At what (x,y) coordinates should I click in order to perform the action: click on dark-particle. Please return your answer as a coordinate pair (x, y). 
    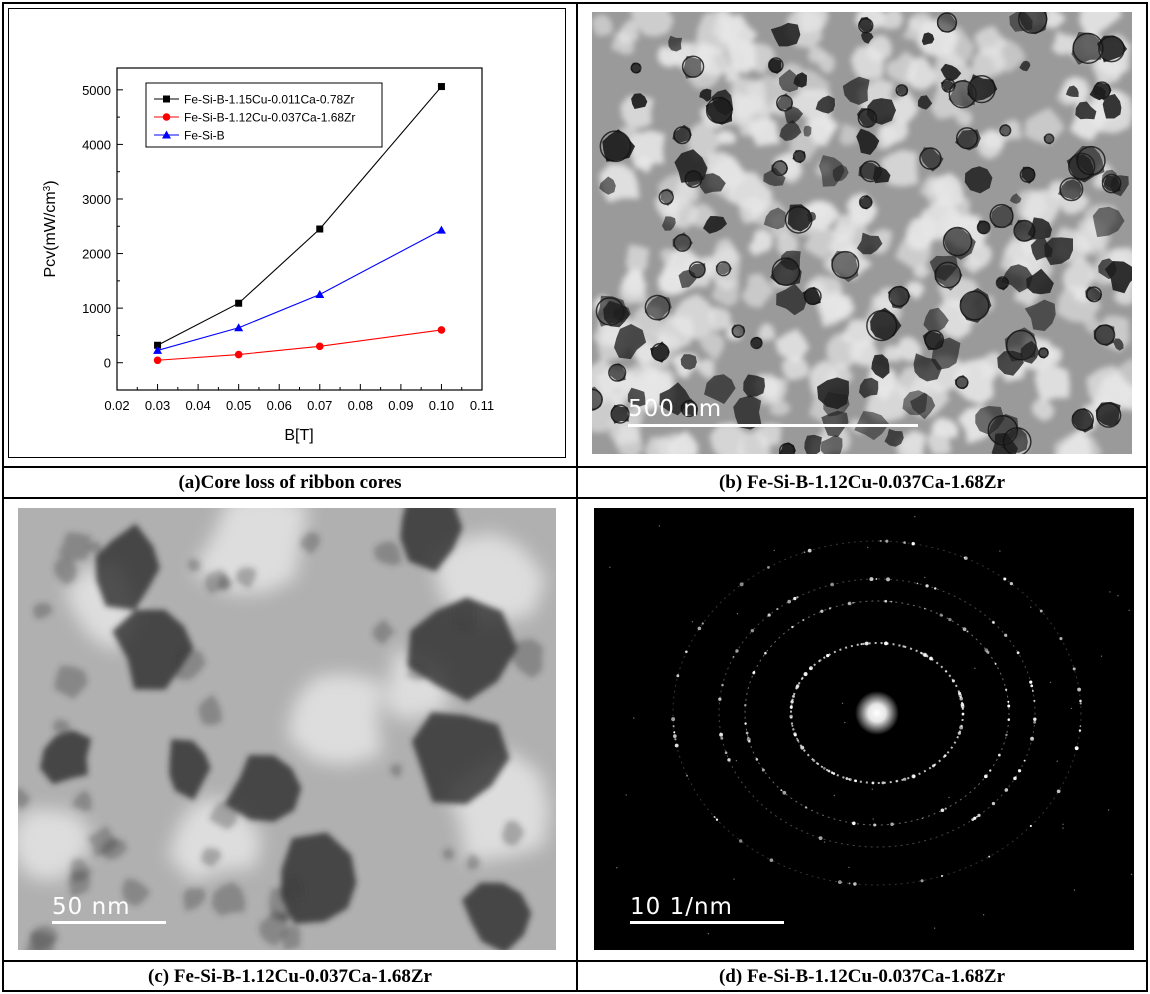
    Looking at the image, I should click on (128, 567).